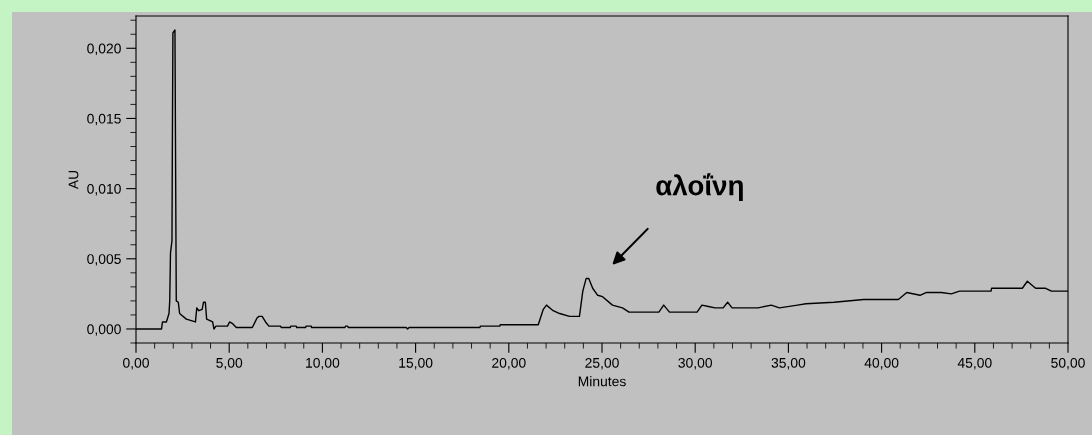 This screenshot has height=435, width=1092. I want to click on y-tick-label: 0,020, so click(104, 49).